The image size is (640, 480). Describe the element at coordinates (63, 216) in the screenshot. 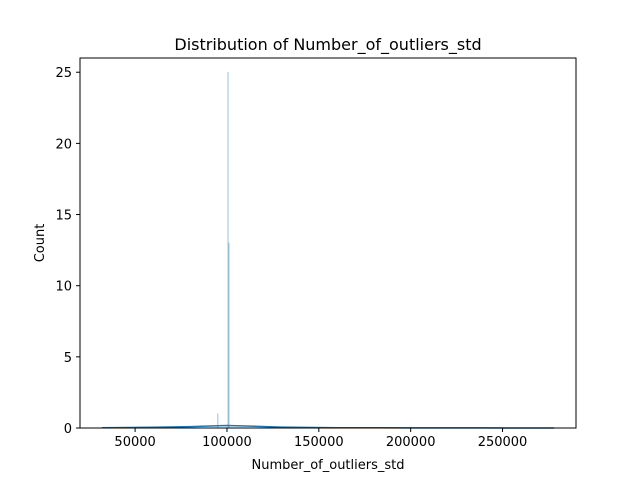

I see `y-tick-label: 15` at that location.